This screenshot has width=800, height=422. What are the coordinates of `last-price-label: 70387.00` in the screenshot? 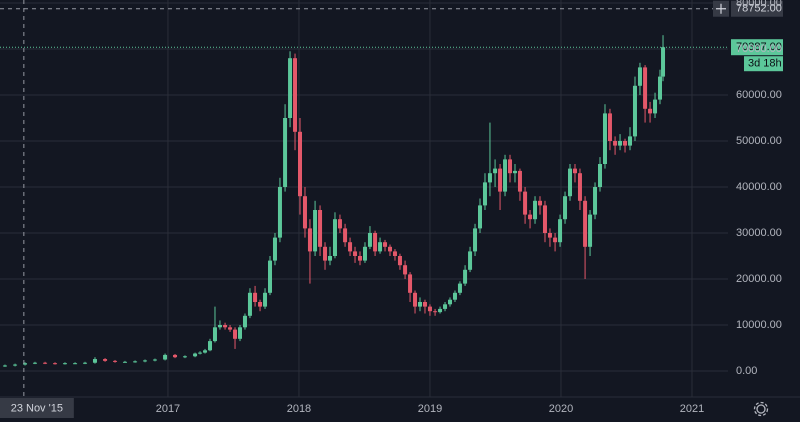 It's located at (759, 47).